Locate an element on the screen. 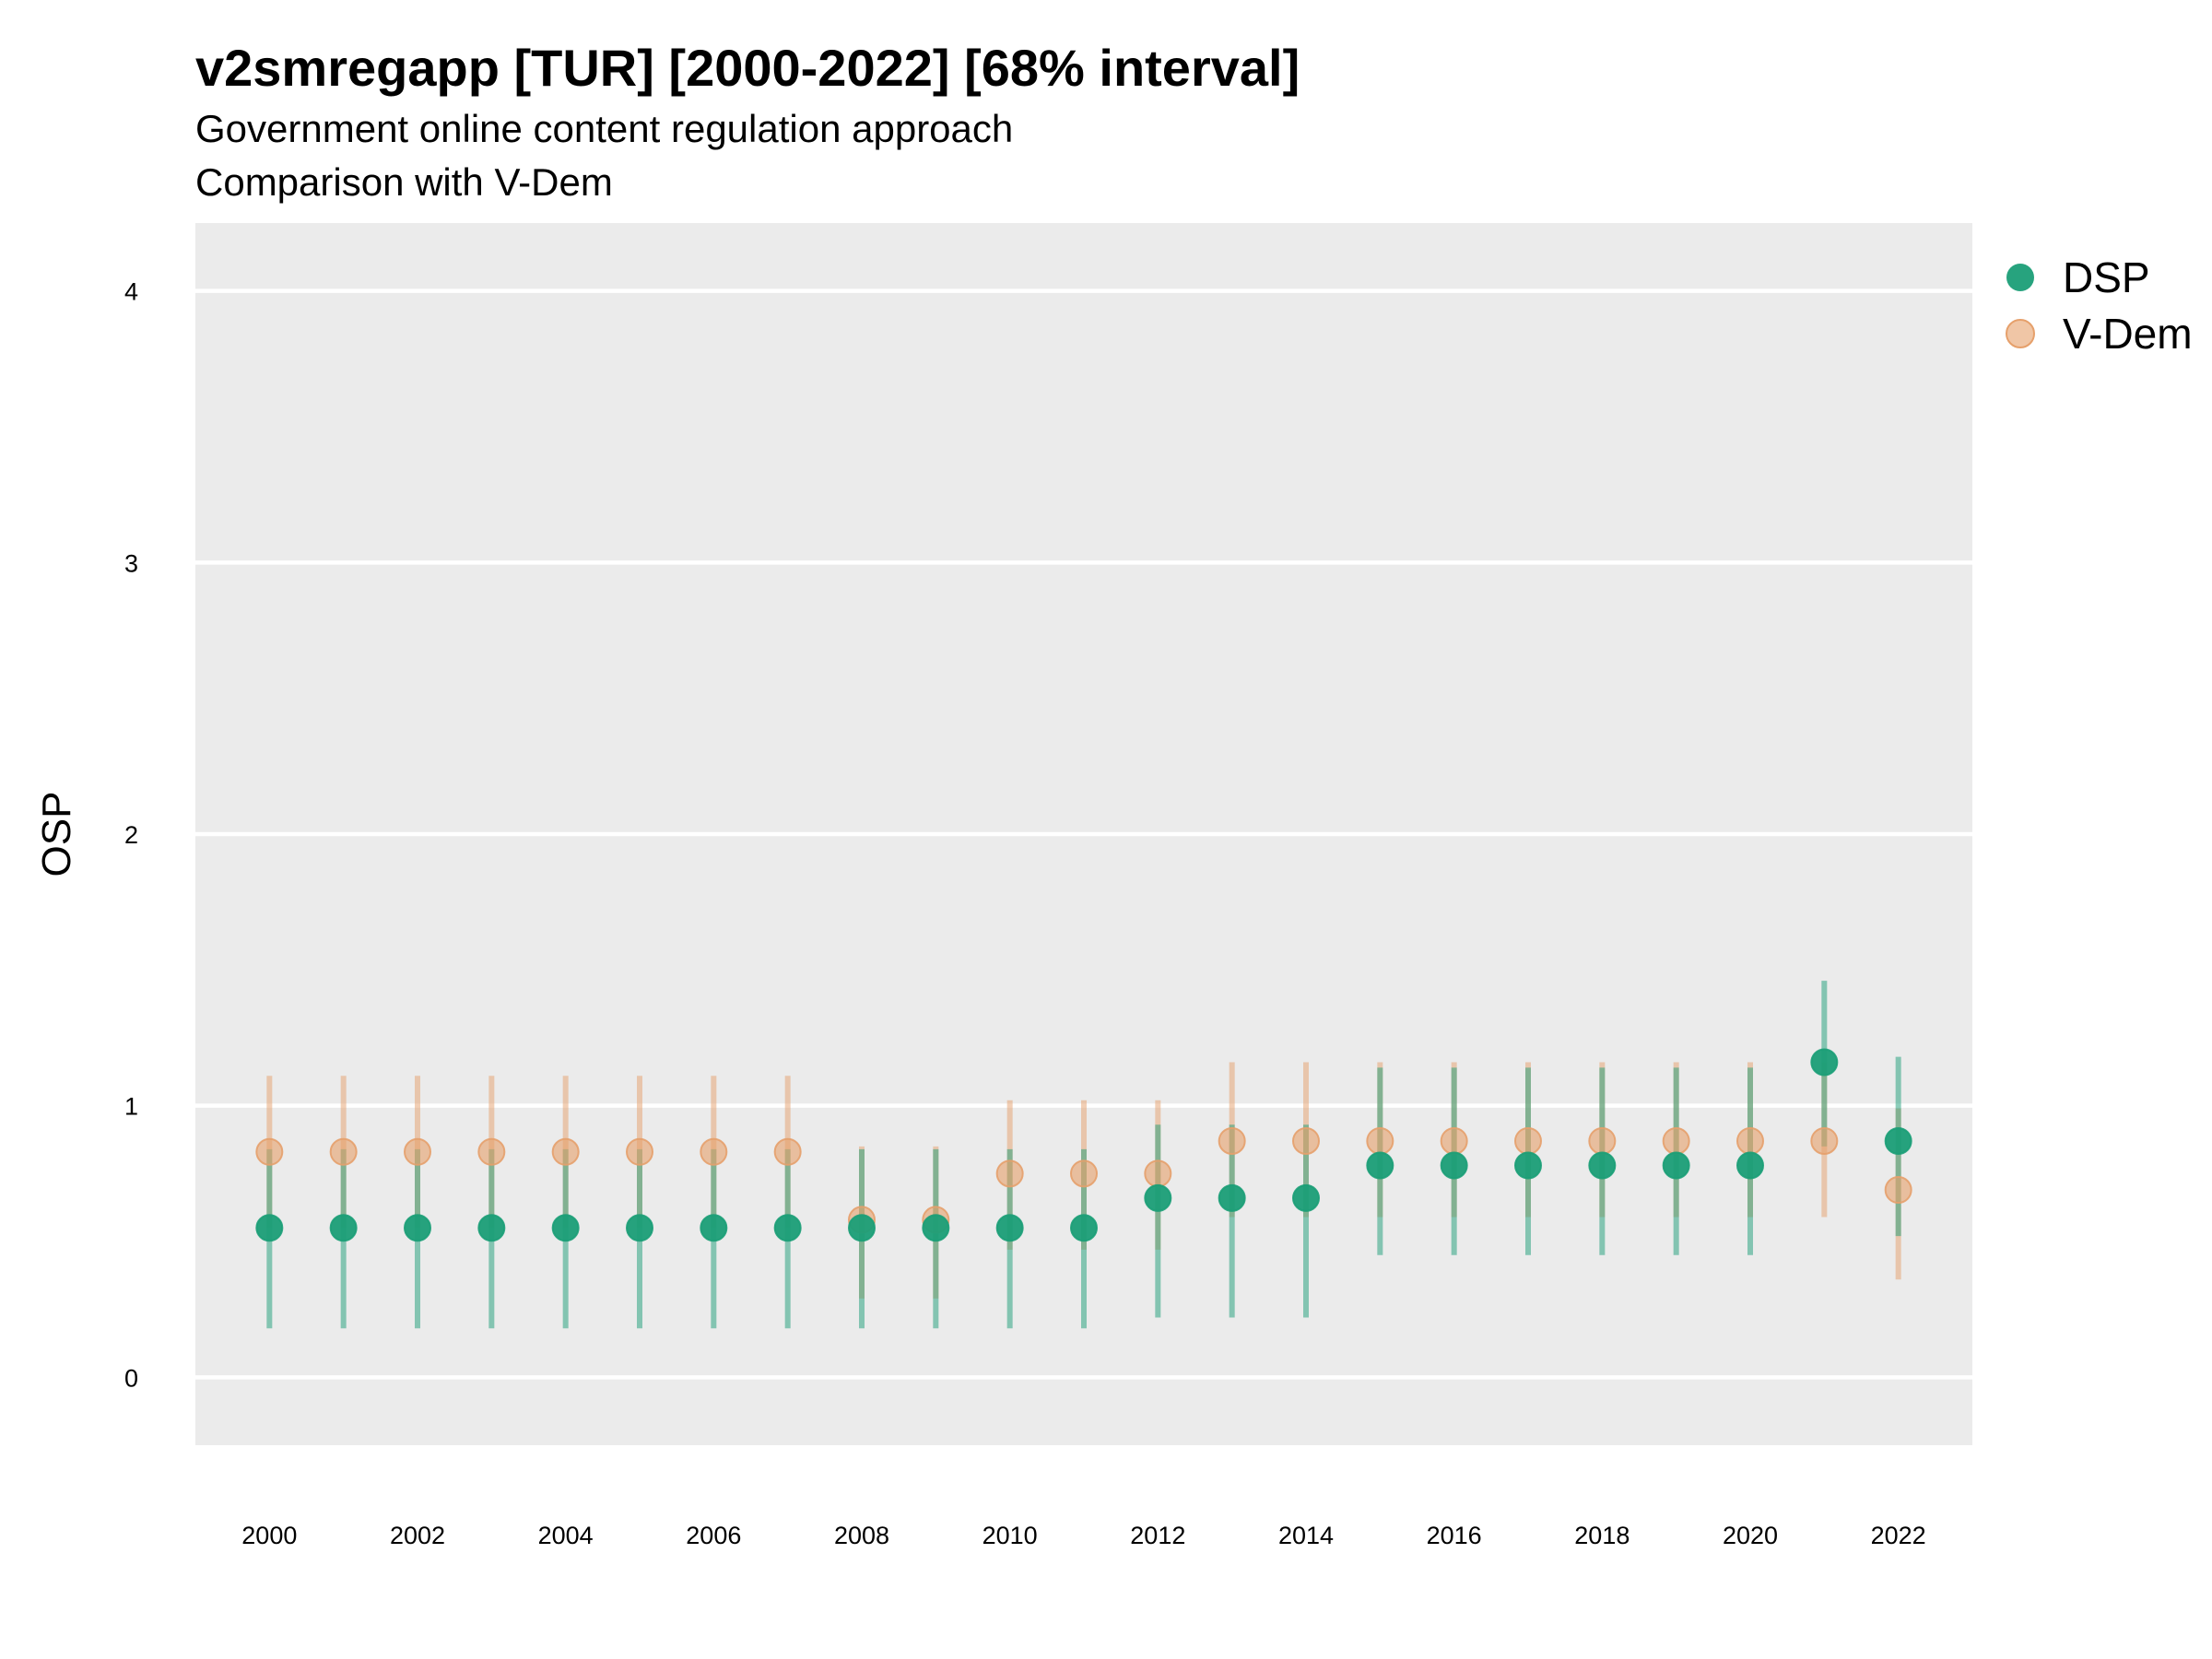  y-axis-ticks: 0 1 2 3 4 is located at coordinates (131, 835).